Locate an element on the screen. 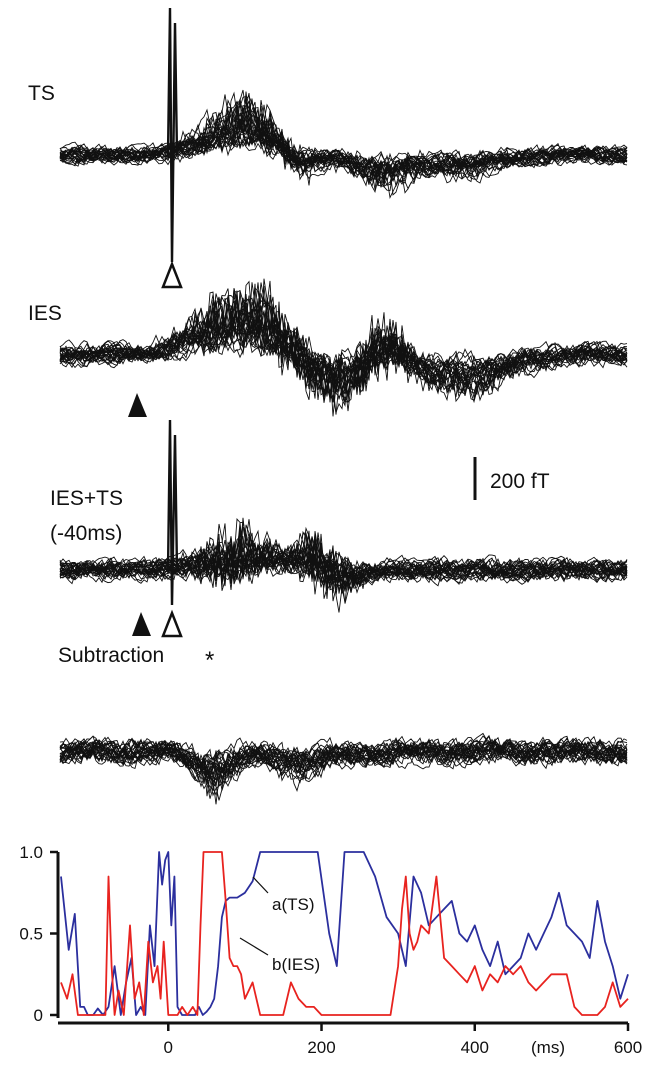 Image resolution: width=647 pixels, height=1071 pixels. series-label-b: b(IES) is located at coordinates (296, 964).